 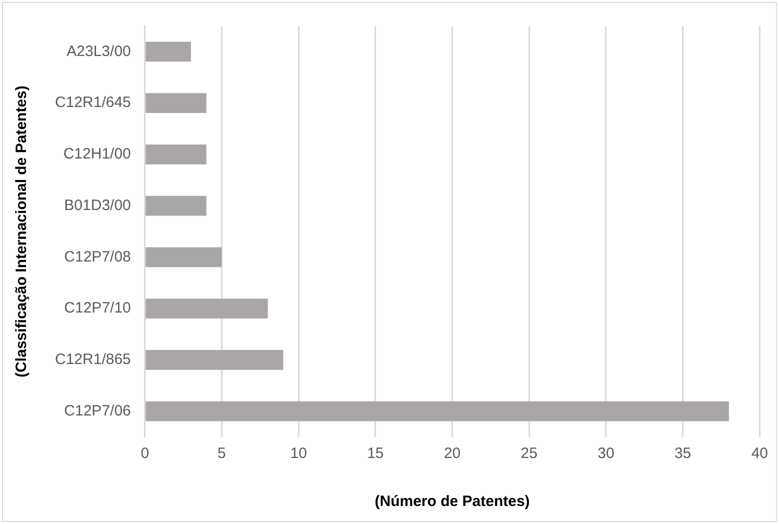 What do you see at coordinates (97, 154) in the screenshot?
I see `y-tick-label: C12H1/00` at bounding box center [97, 154].